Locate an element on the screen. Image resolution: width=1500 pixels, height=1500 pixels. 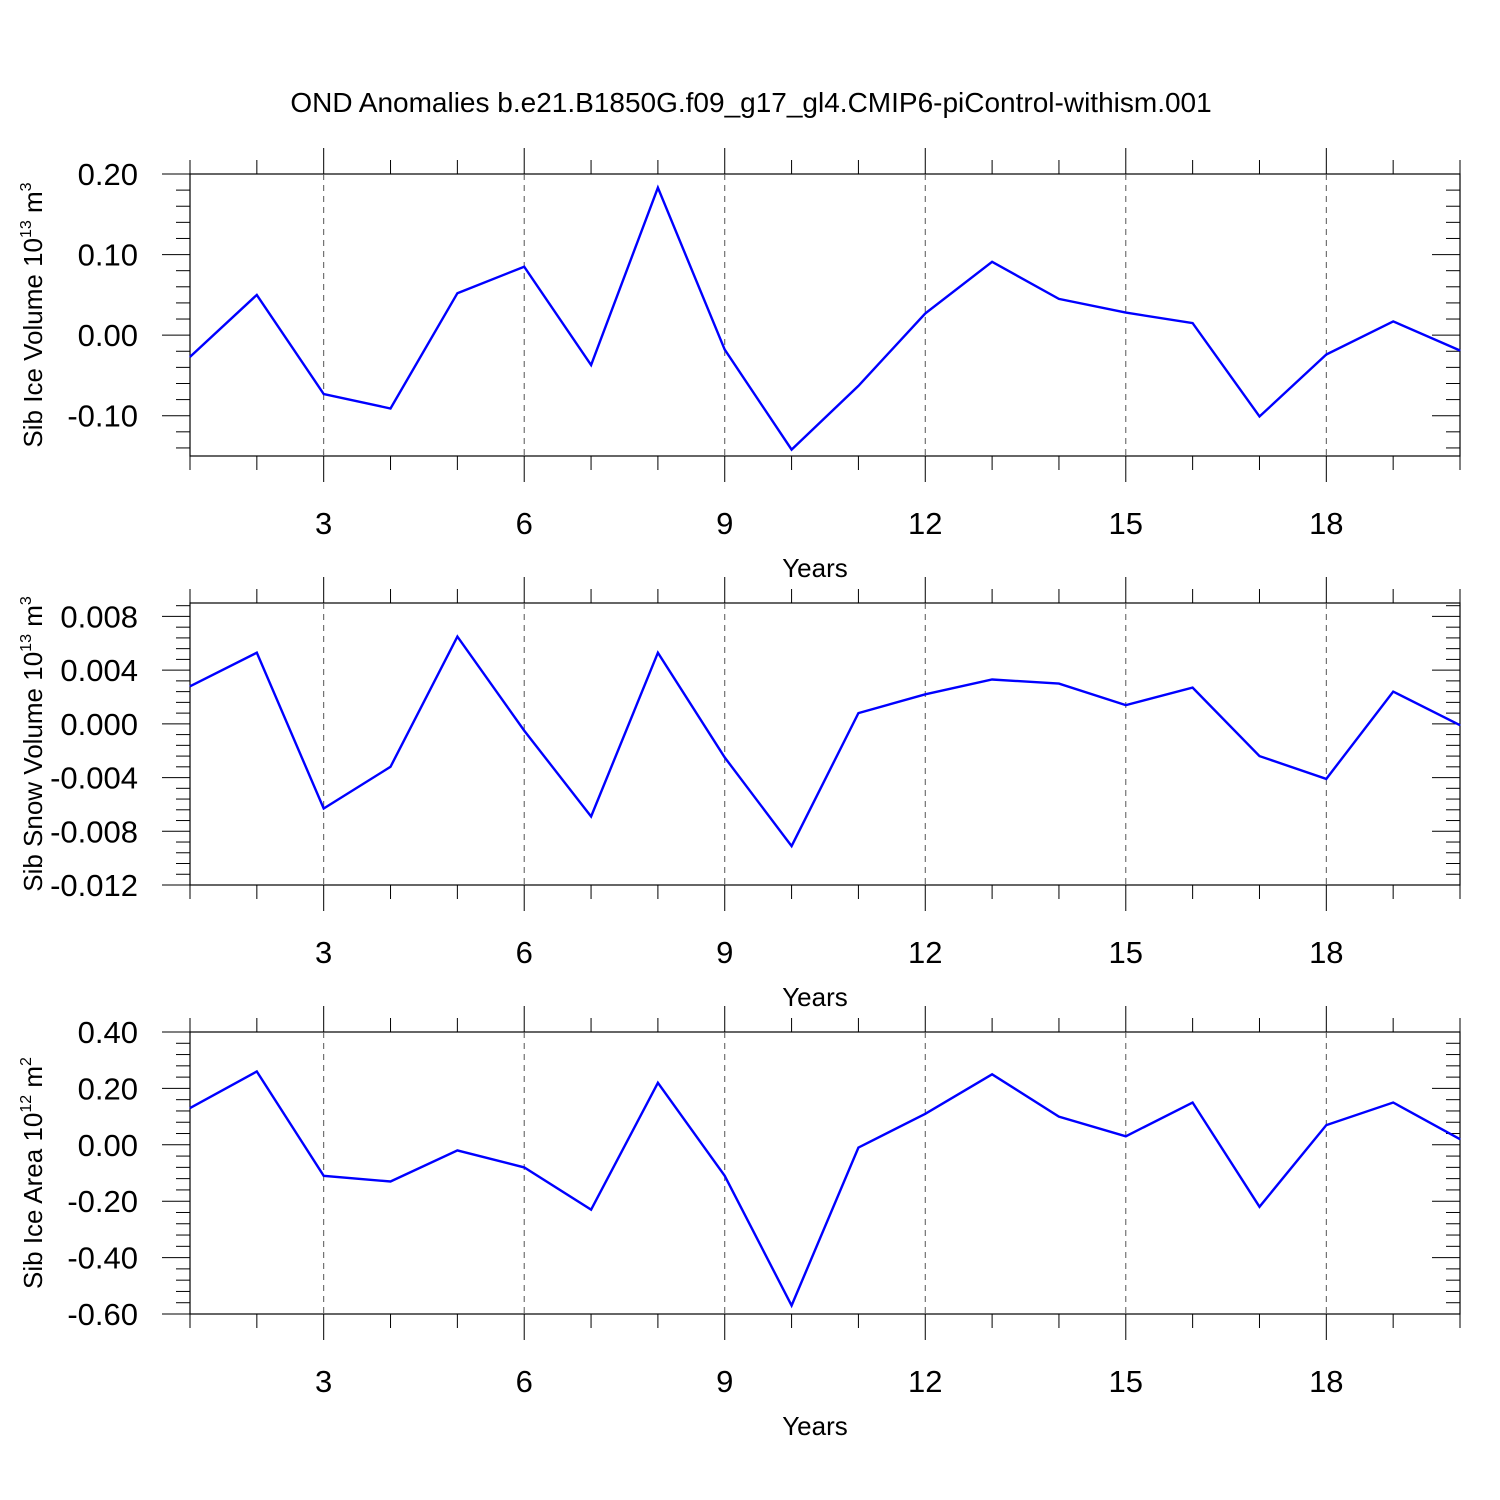
y-axis-label: Sib Snow Volume 1013 m3 is located at coordinates (33, 744).